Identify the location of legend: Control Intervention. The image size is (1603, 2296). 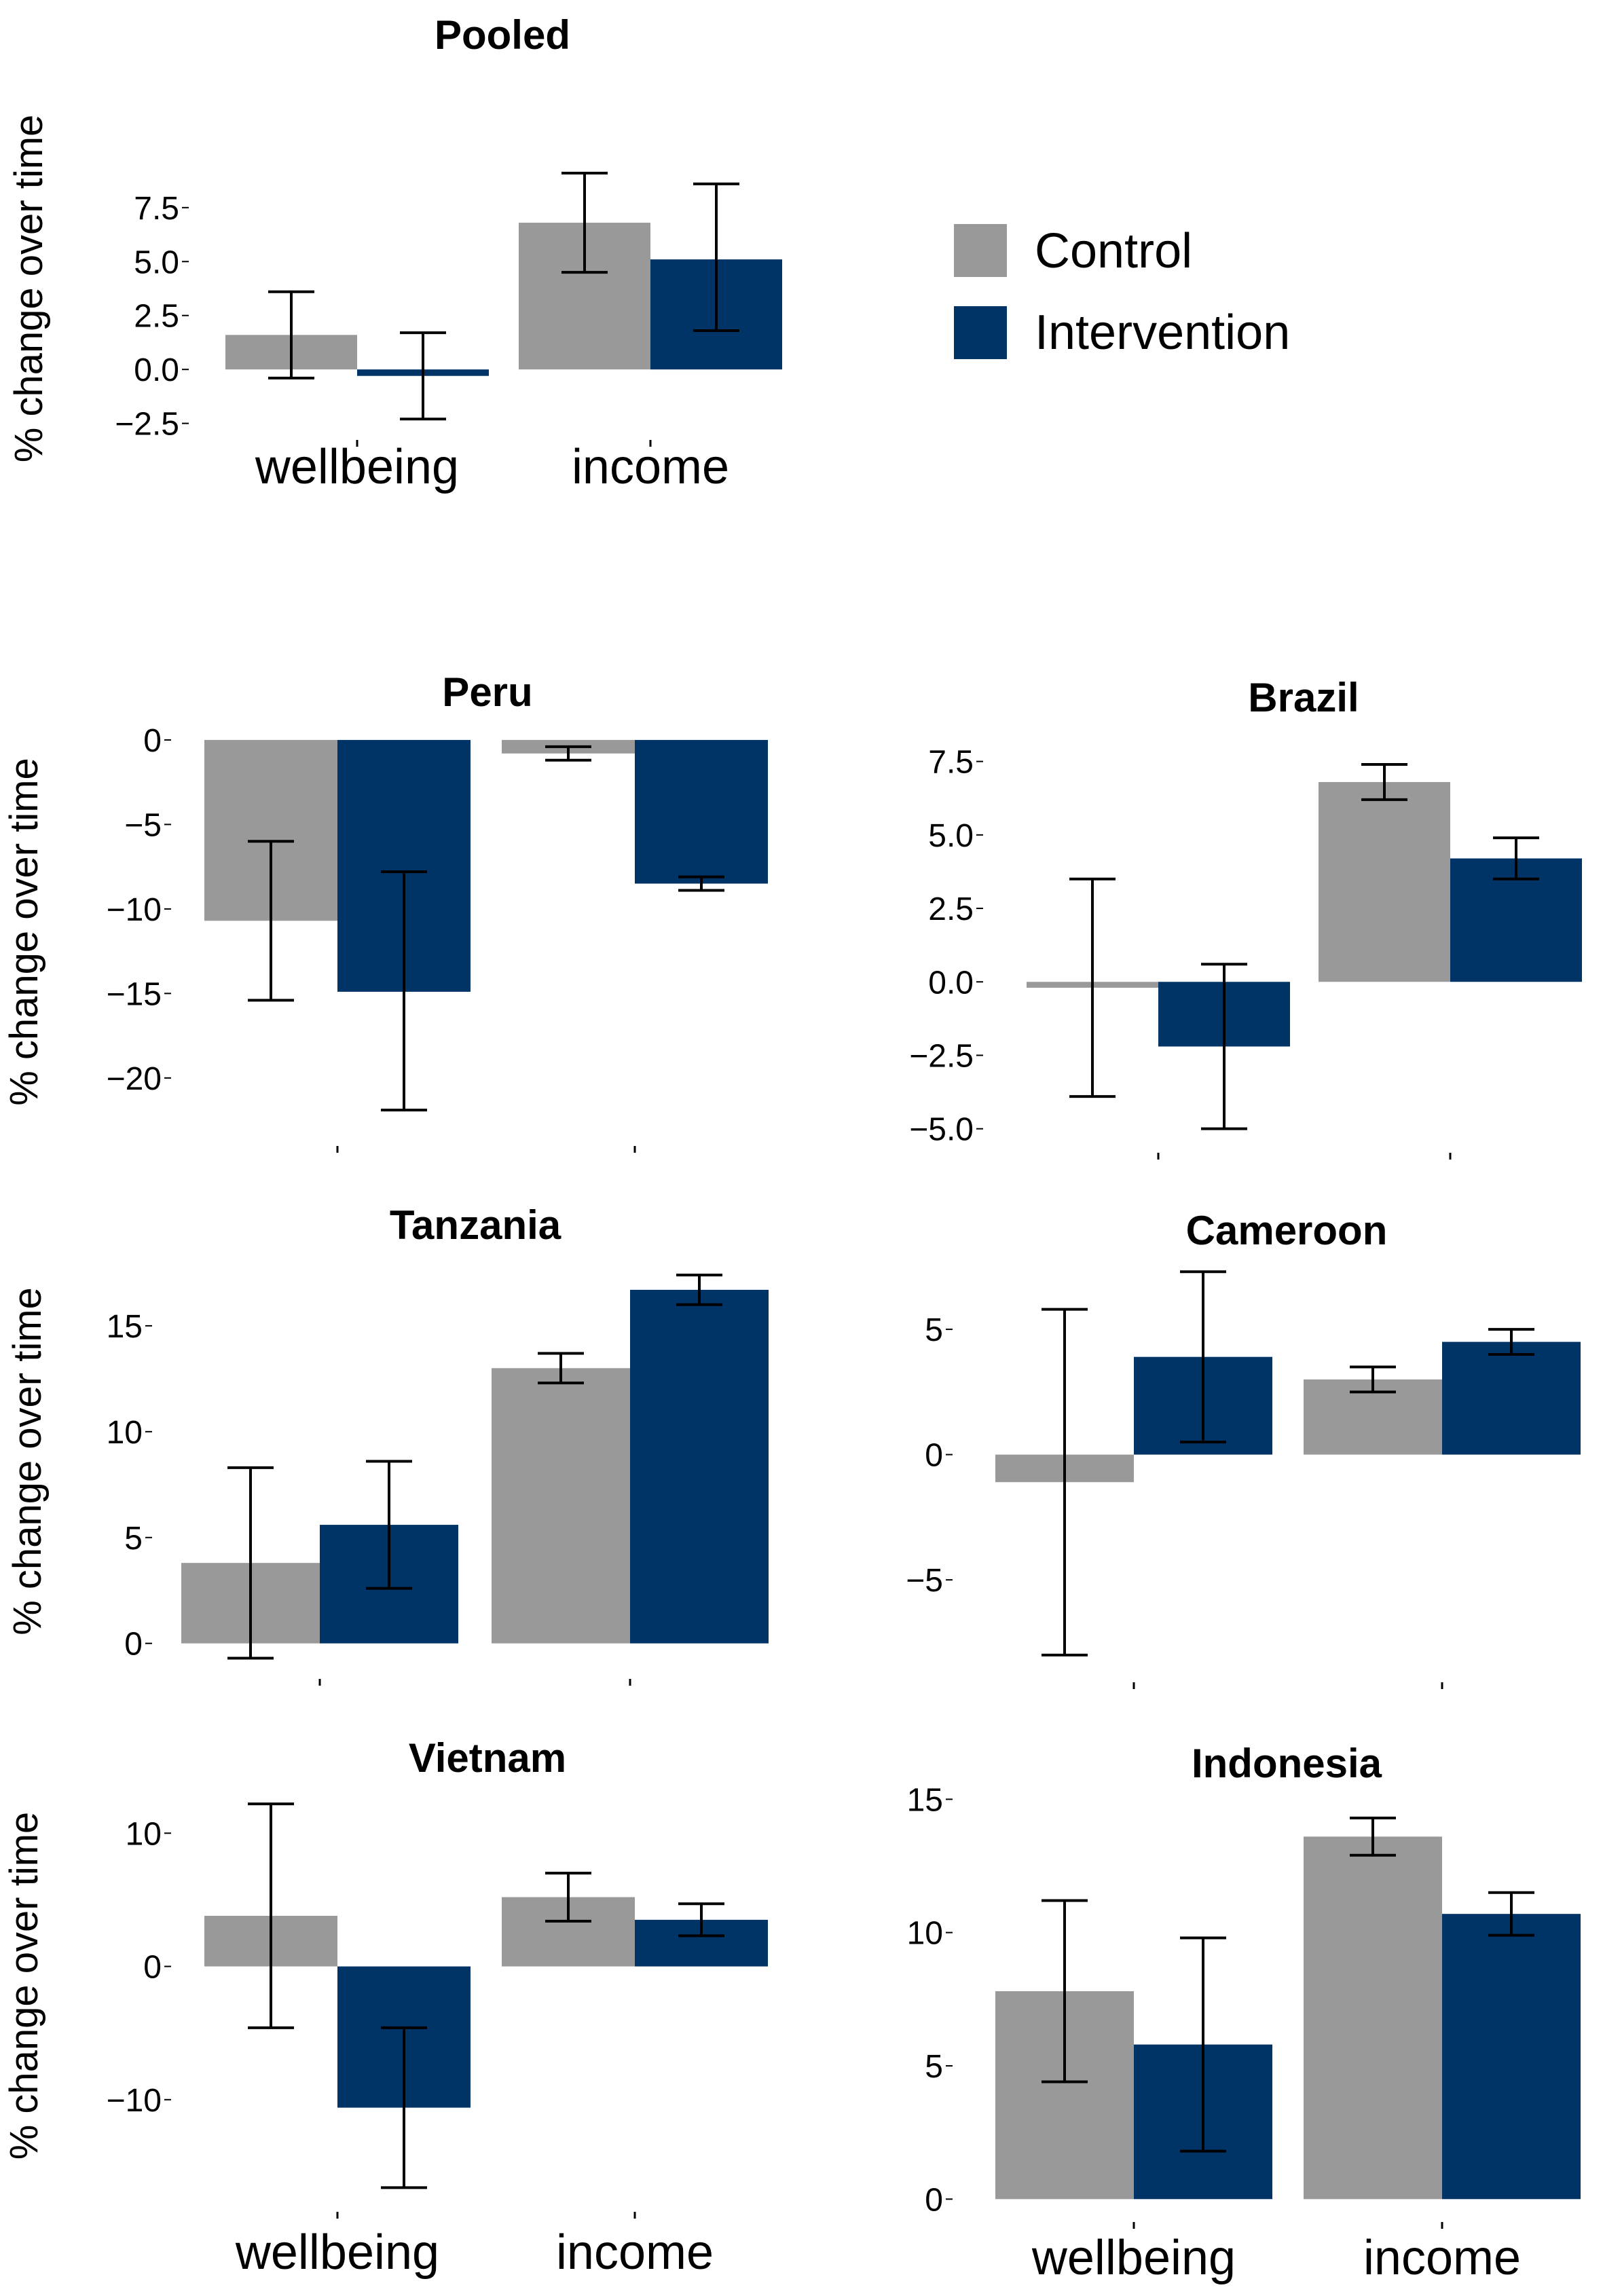
(1122, 292).